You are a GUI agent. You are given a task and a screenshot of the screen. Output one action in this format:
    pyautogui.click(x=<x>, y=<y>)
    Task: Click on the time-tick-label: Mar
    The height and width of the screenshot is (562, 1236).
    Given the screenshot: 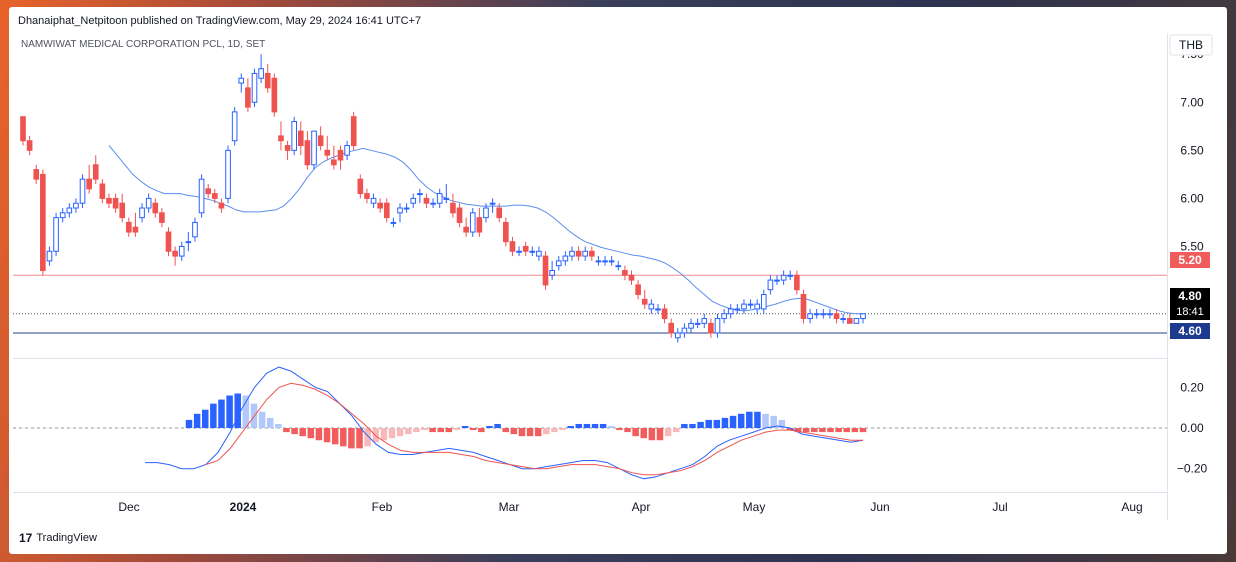 What is the action you would take?
    pyautogui.click(x=509, y=507)
    